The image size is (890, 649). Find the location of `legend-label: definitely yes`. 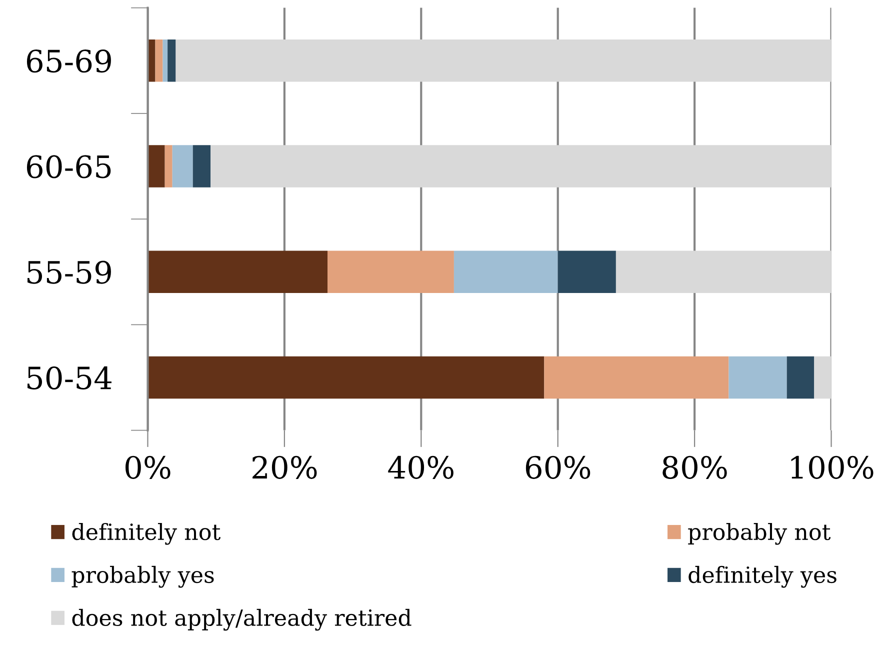

legend-label: definitely yes is located at coordinates (762, 577).